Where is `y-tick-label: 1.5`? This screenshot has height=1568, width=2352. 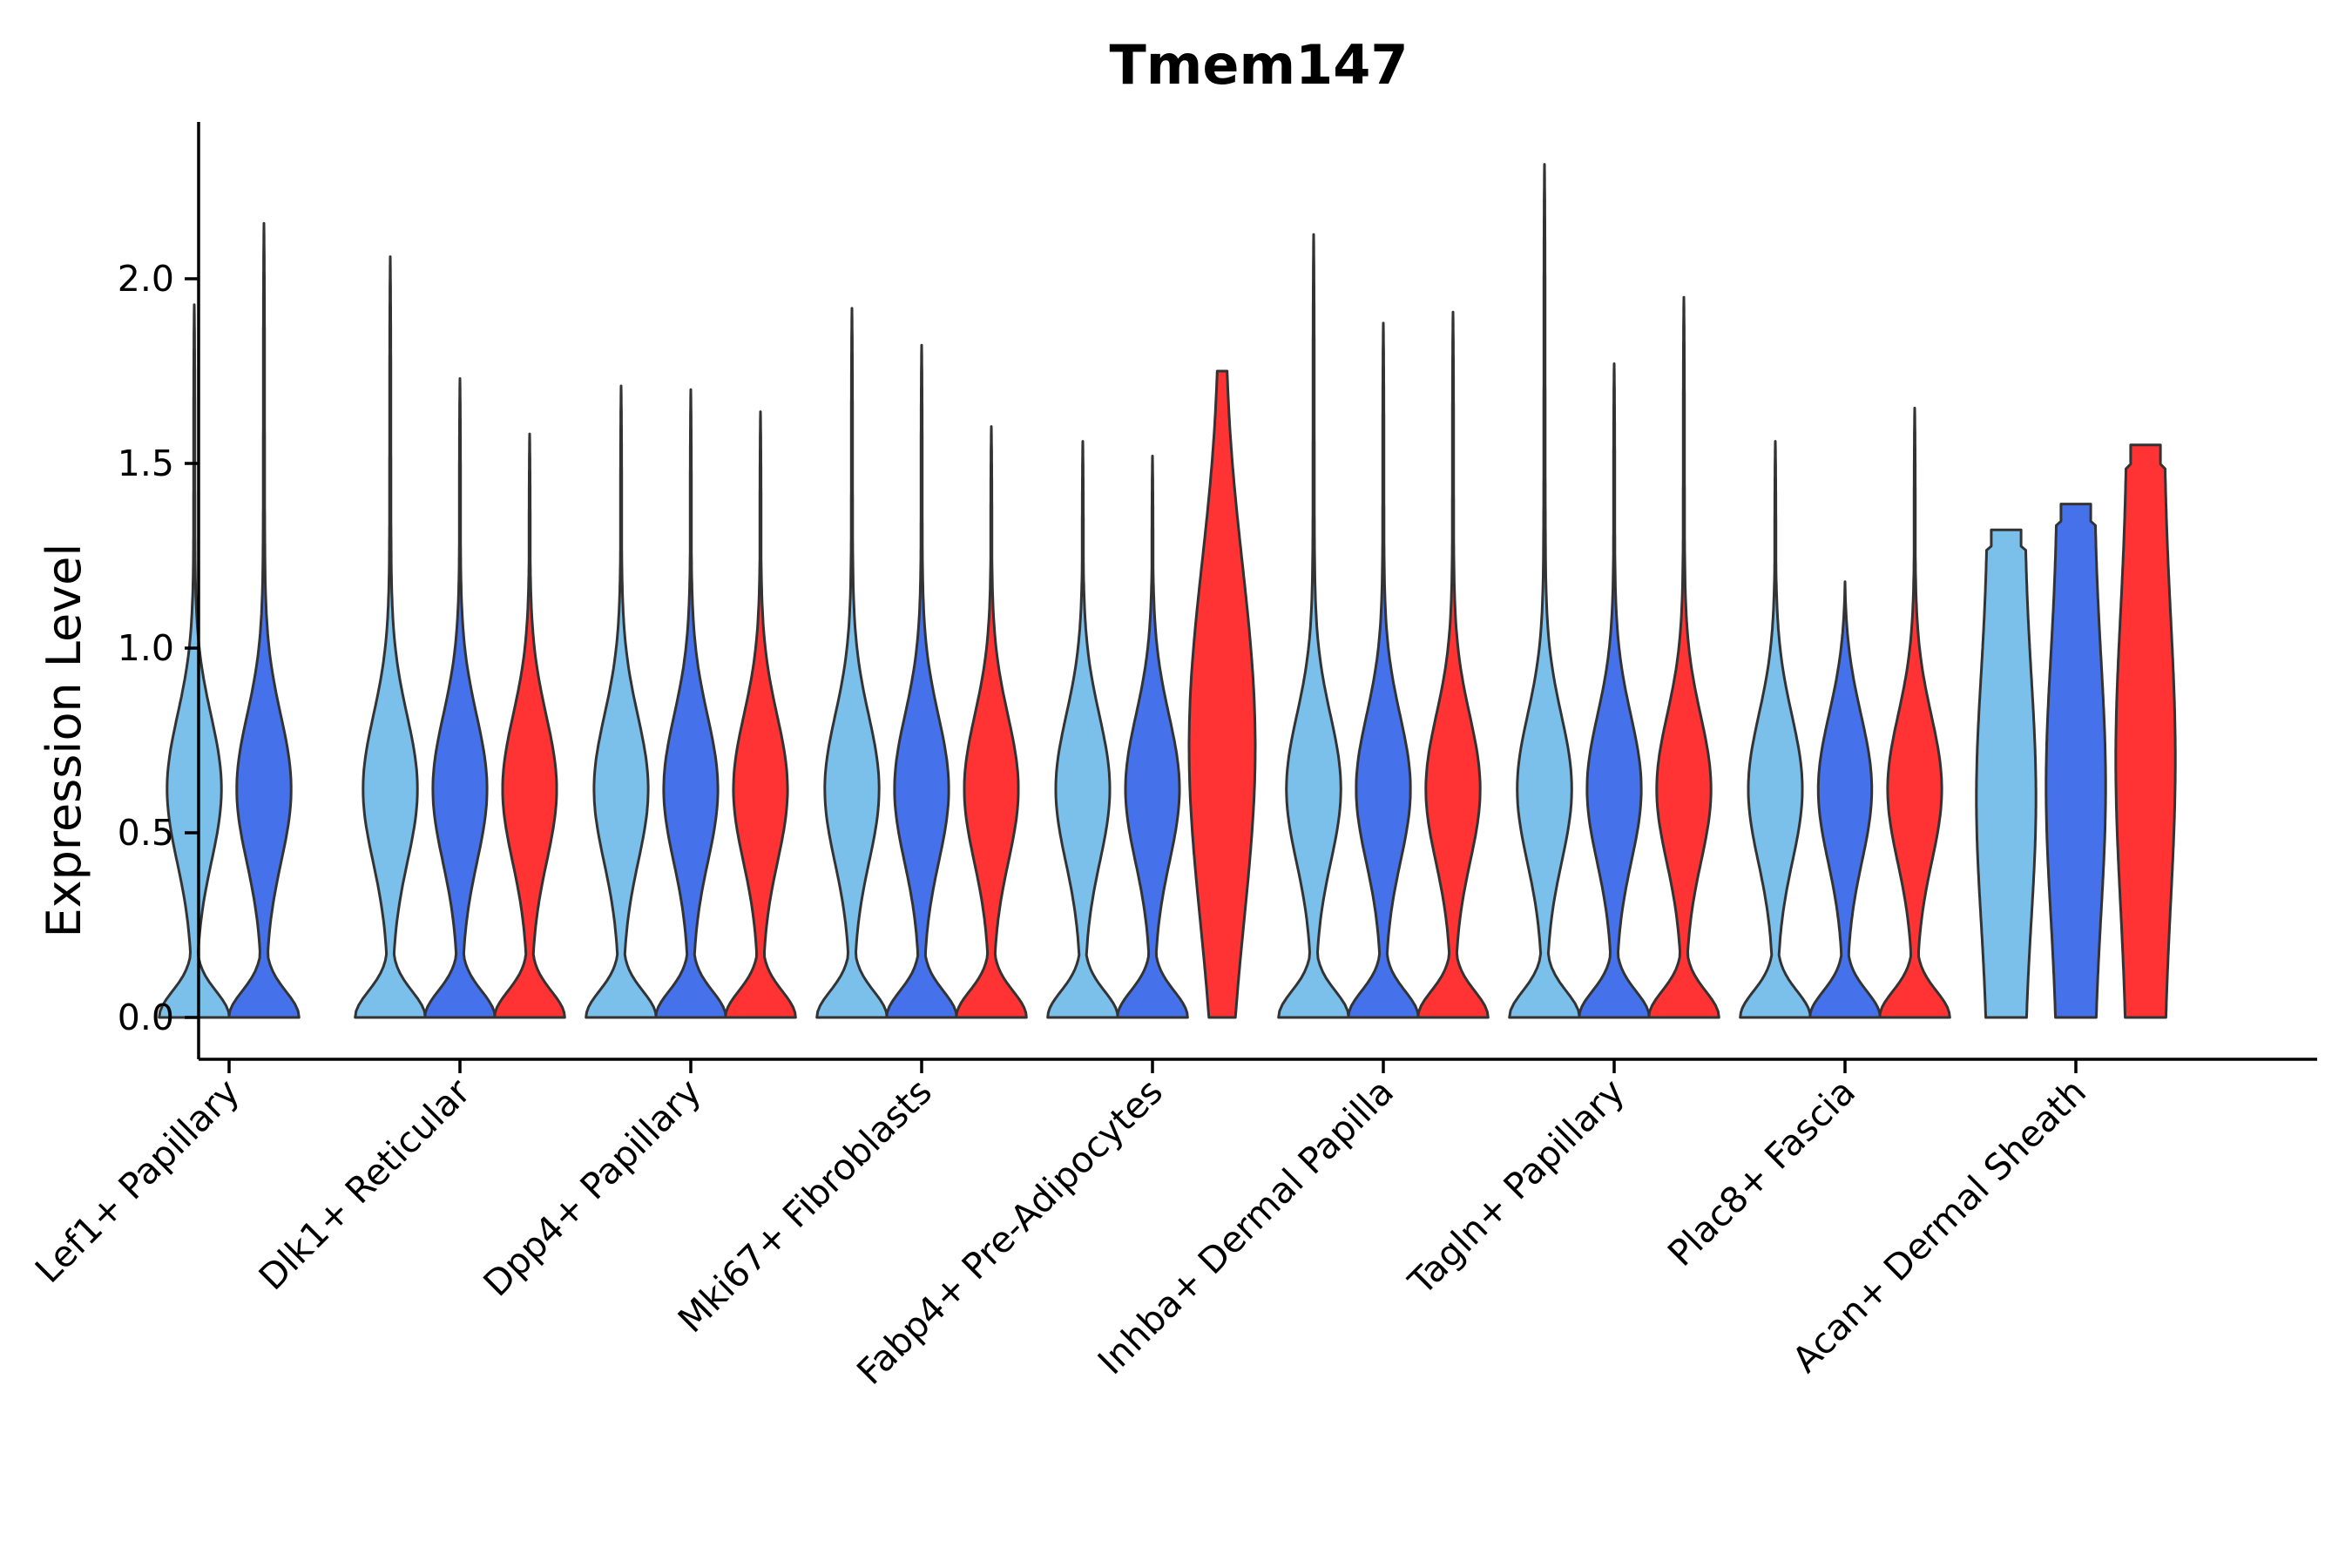 y-tick-label: 1.5 is located at coordinates (146, 464).